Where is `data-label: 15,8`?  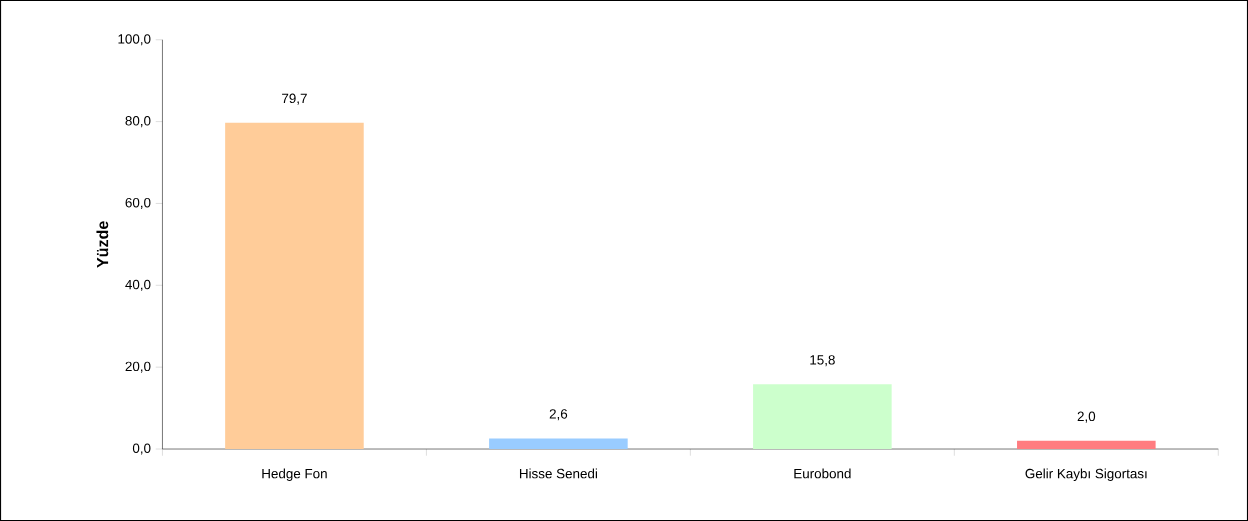
data-label: 15,8 is located at coordinates (822, 361).